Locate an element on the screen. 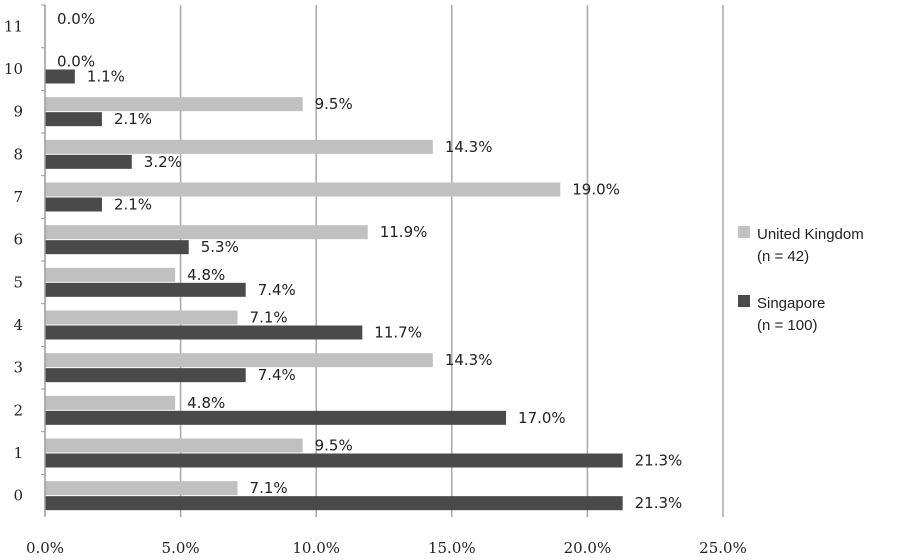 The height and width of the screenshot is (560, 898). data-label-singapore-6: 5.3% is located at coordinates (220, 247).